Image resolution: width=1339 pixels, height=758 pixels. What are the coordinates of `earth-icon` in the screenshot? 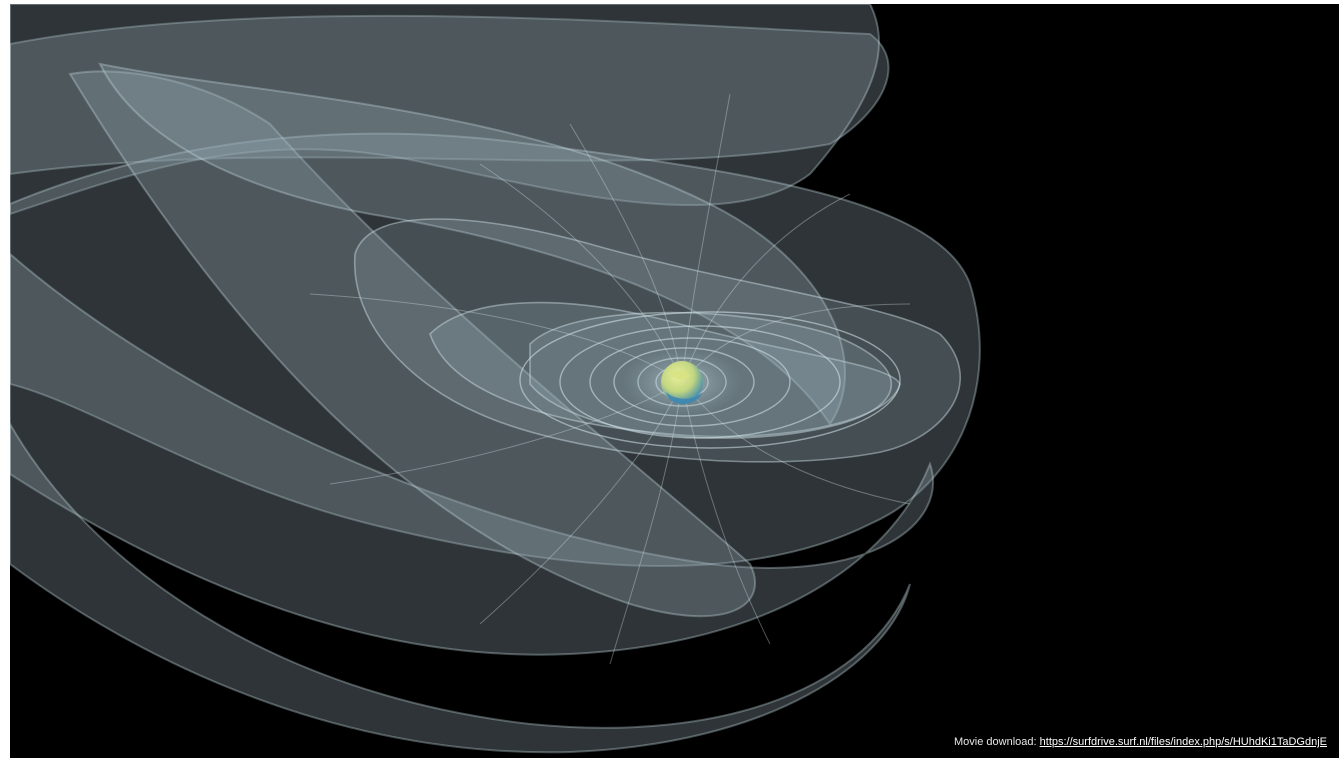 It's located at (682, 382).